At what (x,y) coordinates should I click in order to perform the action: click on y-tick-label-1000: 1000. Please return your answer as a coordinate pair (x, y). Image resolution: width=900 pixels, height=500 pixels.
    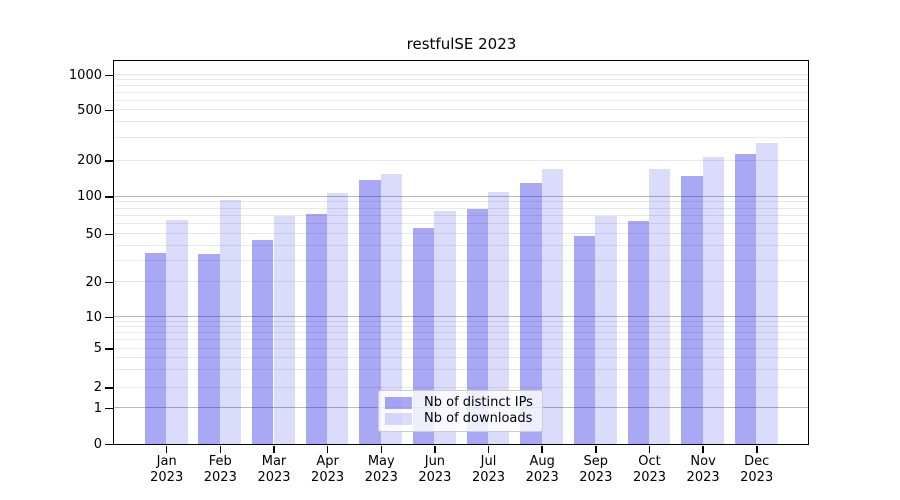
    Looking at the image, I should click on (85, 75).